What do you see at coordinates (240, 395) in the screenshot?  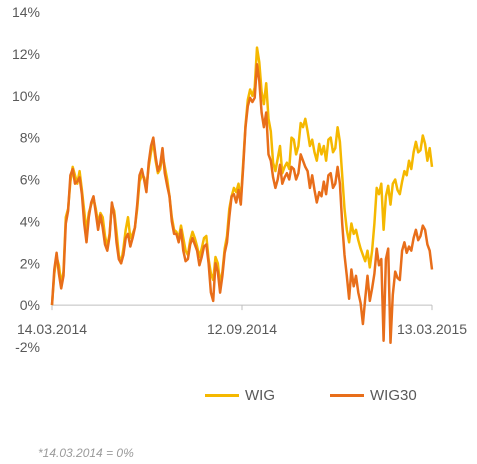 I see `legend-item-wig: WIG` at bounding box center [240, 395].